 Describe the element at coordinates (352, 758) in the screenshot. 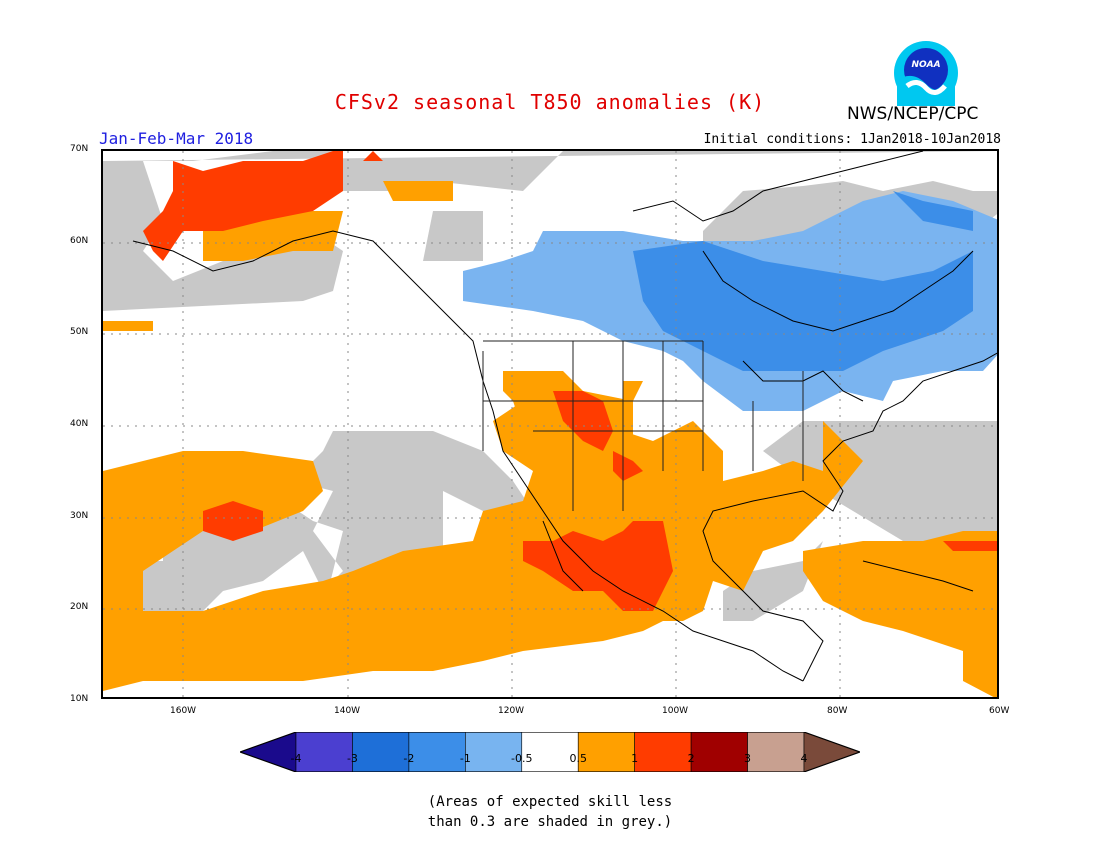

I see `colorbar-tick-label: -3` at that location.